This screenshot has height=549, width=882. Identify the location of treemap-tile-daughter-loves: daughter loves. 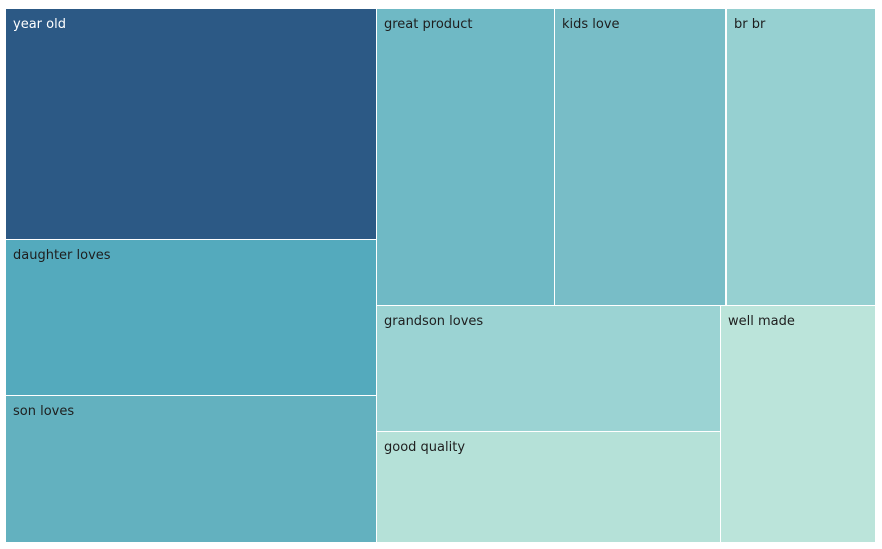
(191, 317).